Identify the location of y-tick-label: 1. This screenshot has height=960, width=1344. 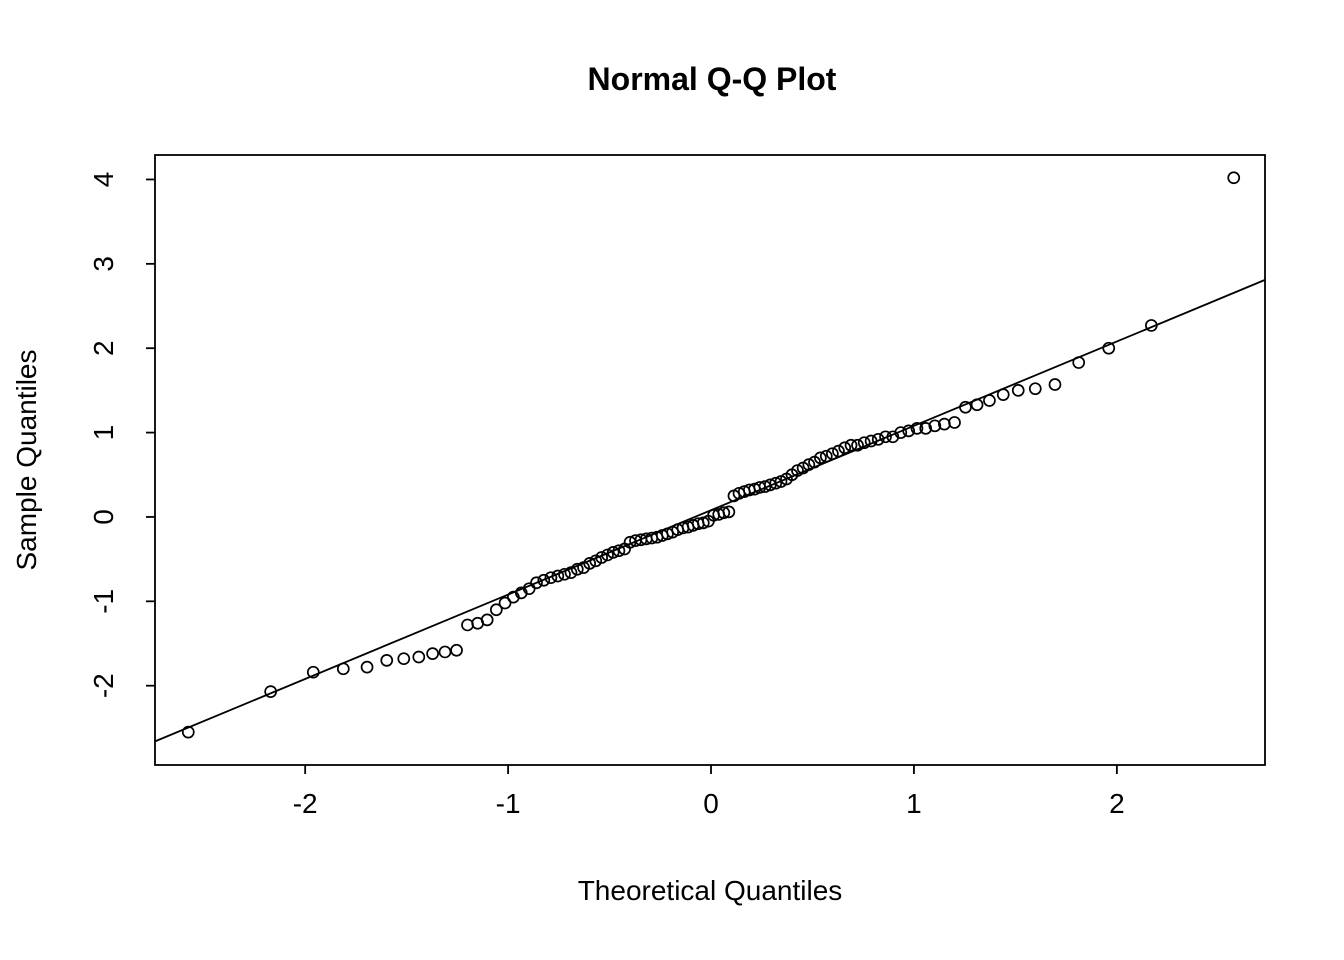
(103, 433).